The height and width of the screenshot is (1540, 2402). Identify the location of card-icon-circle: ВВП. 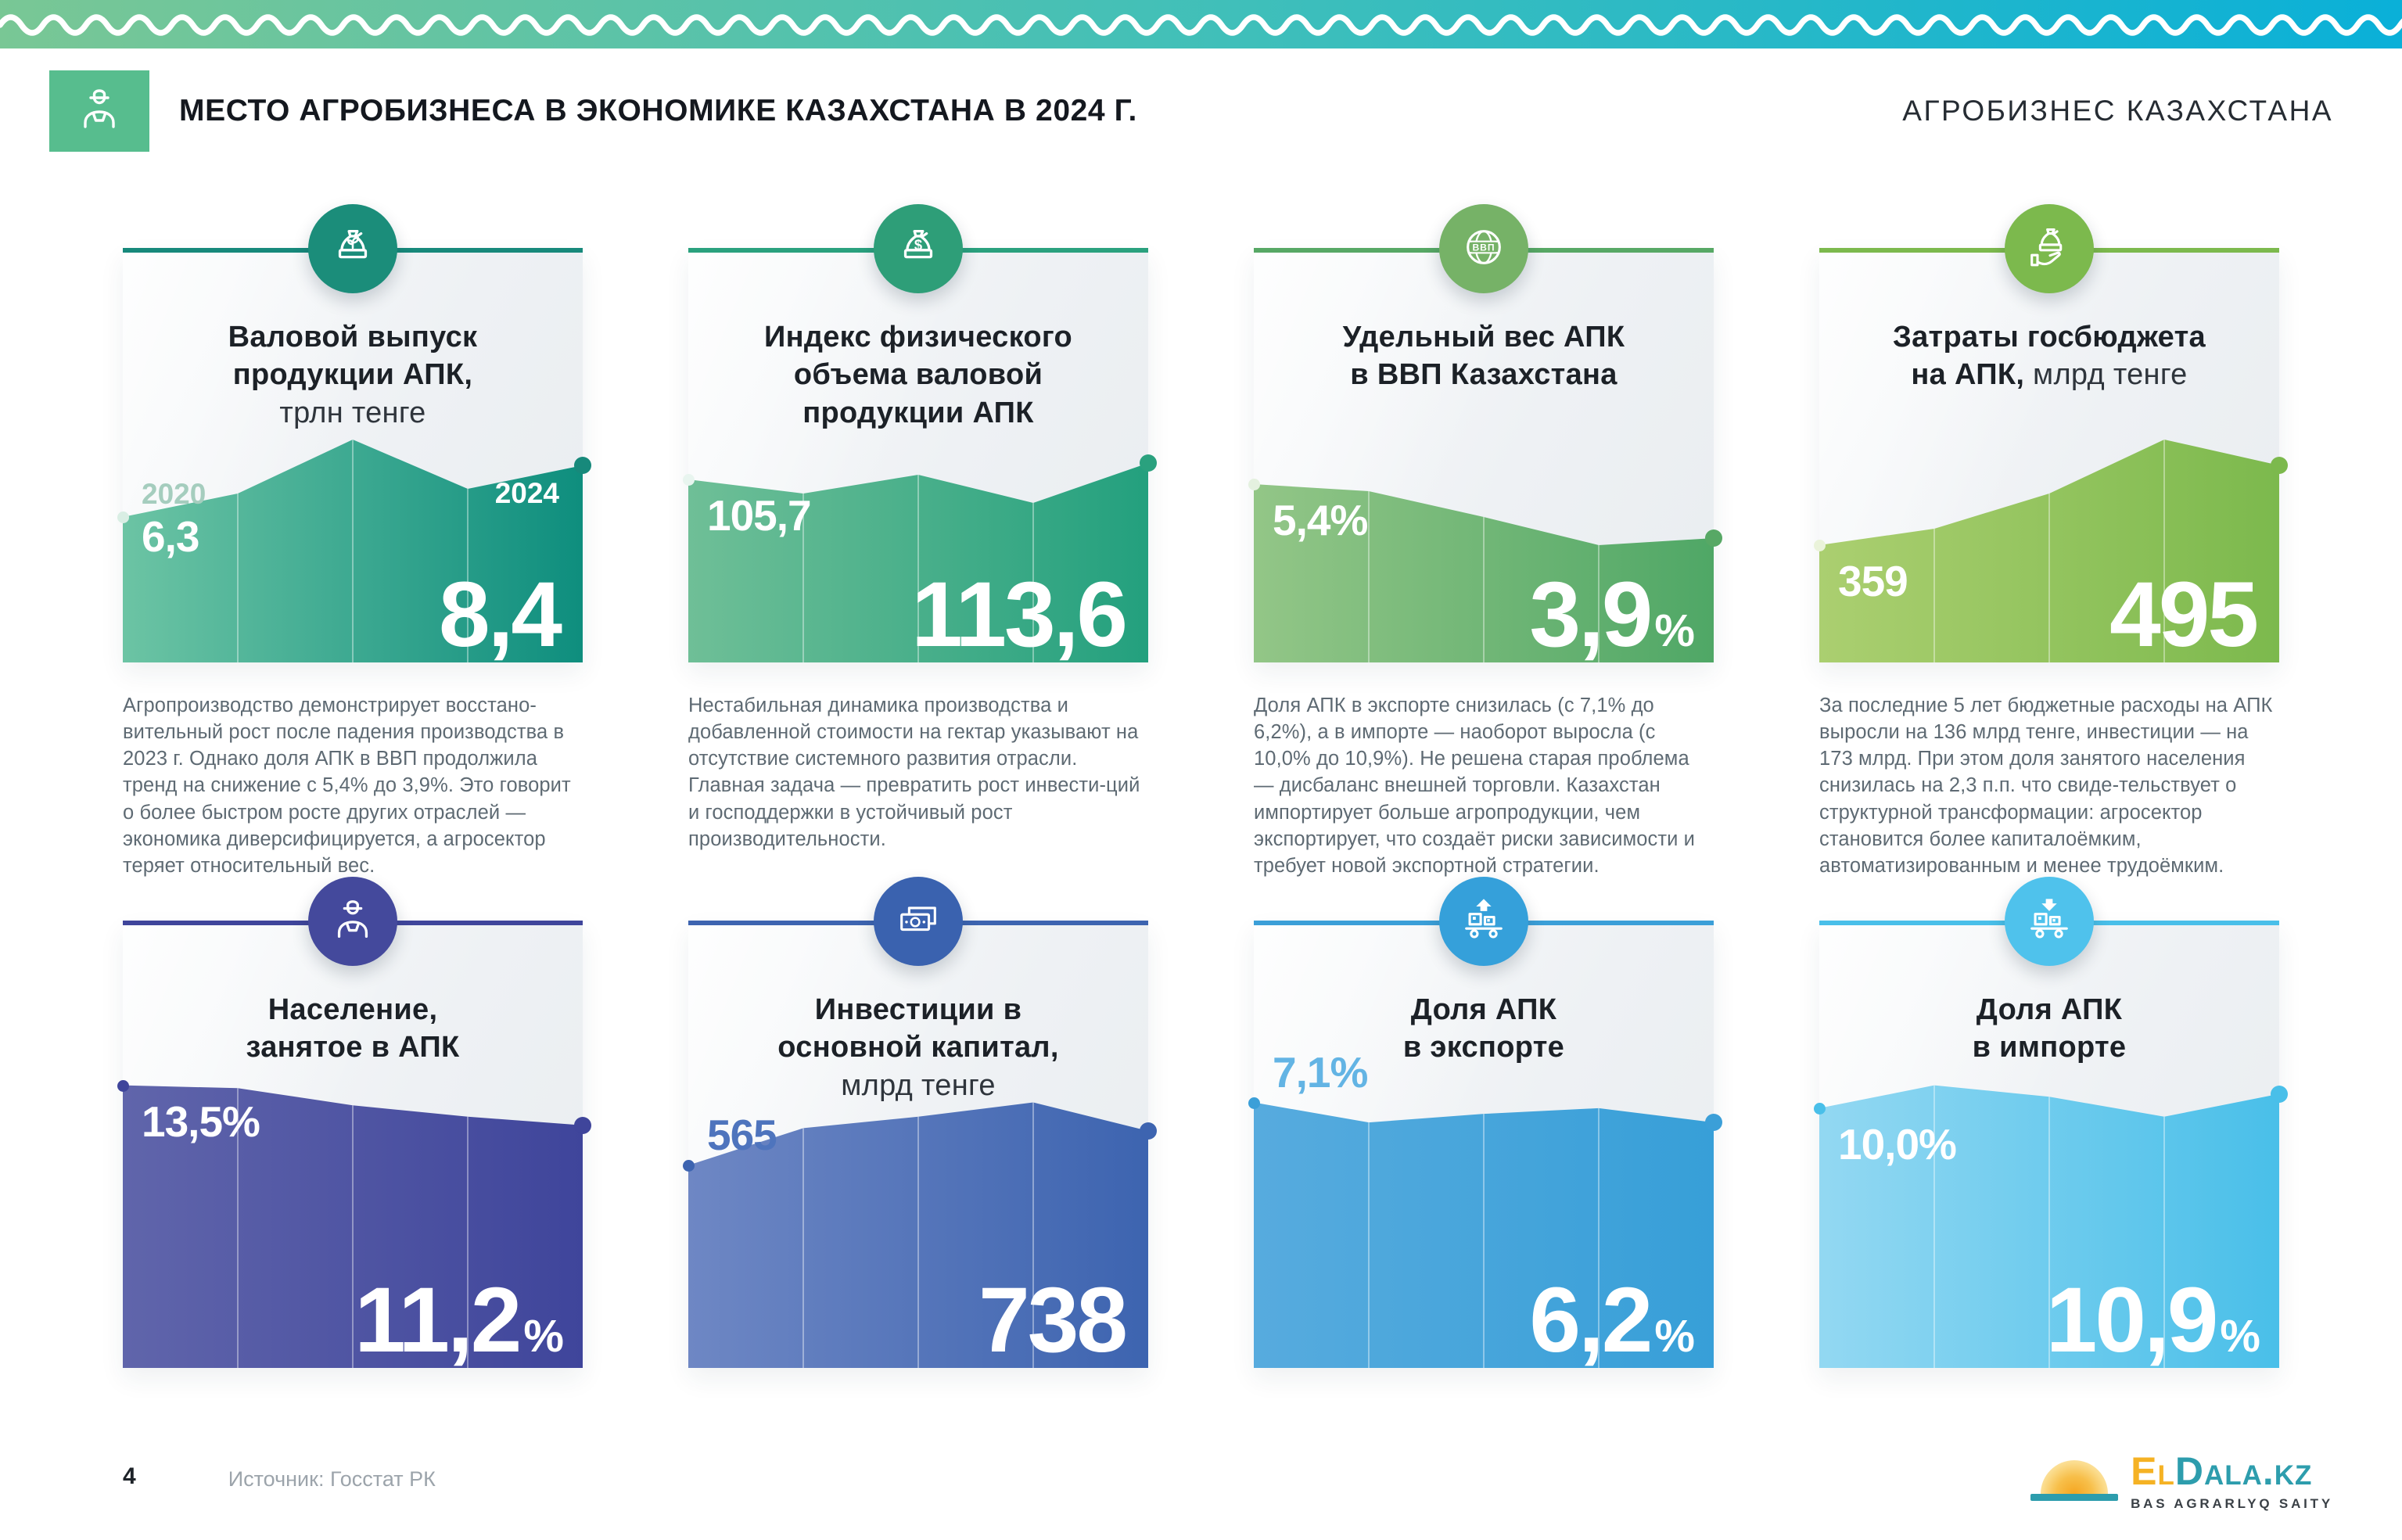
(1483, 248).